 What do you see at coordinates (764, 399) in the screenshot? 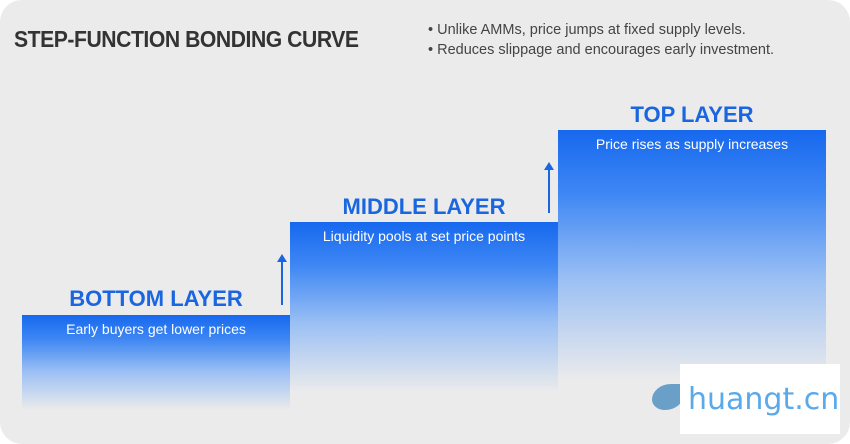
I see `watermark-text: huangt.cn` at bounding box center [764, 399].